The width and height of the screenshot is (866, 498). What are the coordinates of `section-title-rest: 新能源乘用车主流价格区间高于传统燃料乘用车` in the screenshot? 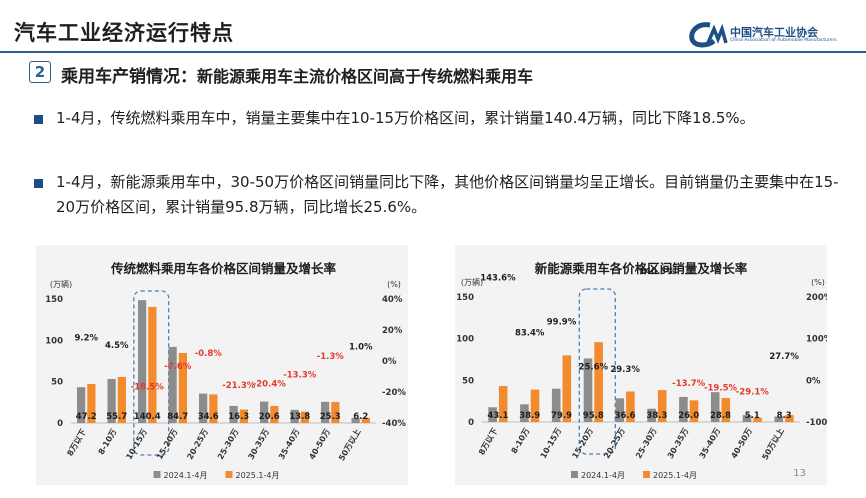 It's located at (365, 76).